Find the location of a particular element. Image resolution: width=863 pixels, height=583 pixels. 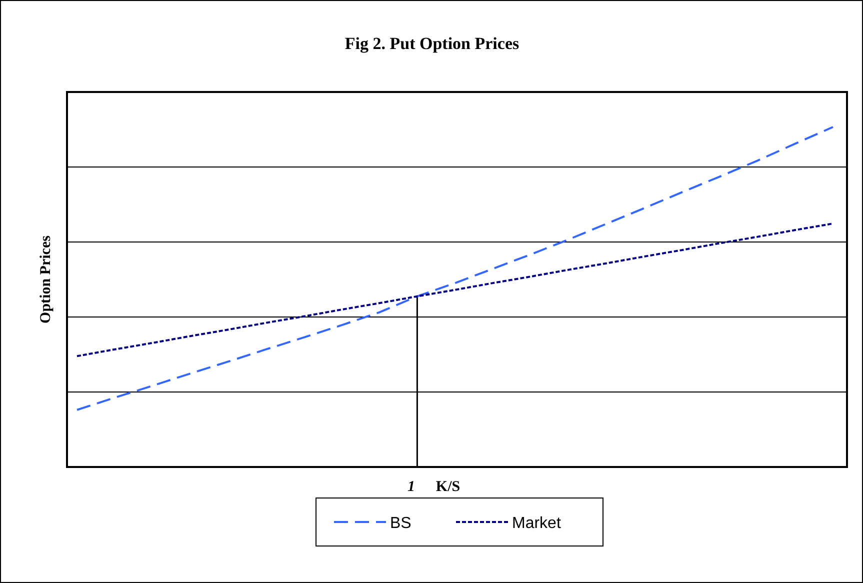

chart-title: Fig 2. Put Option Prices is located at coordinates (432, 43).